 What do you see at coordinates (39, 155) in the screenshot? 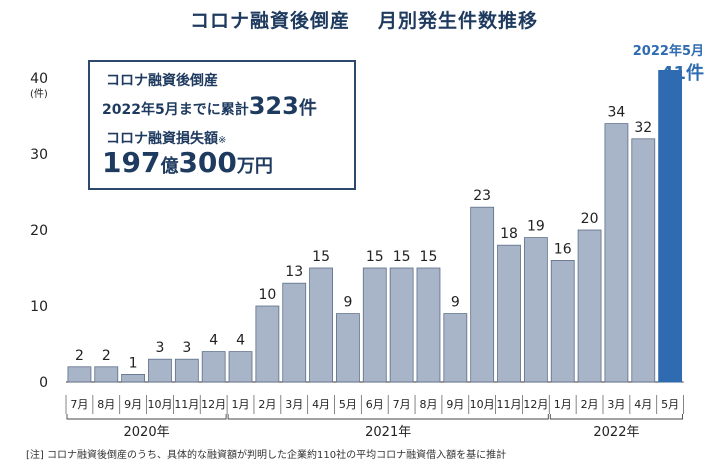
I see `y-tick-label: 30` at bounding box center [39, 155].